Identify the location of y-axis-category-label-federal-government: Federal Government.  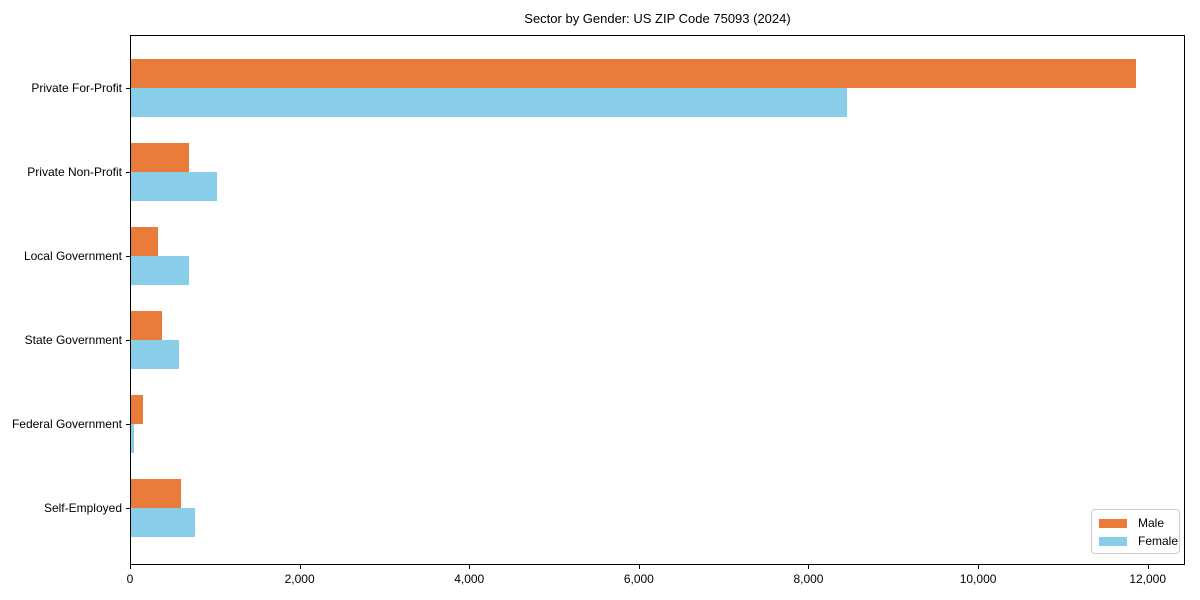
(66, 424).